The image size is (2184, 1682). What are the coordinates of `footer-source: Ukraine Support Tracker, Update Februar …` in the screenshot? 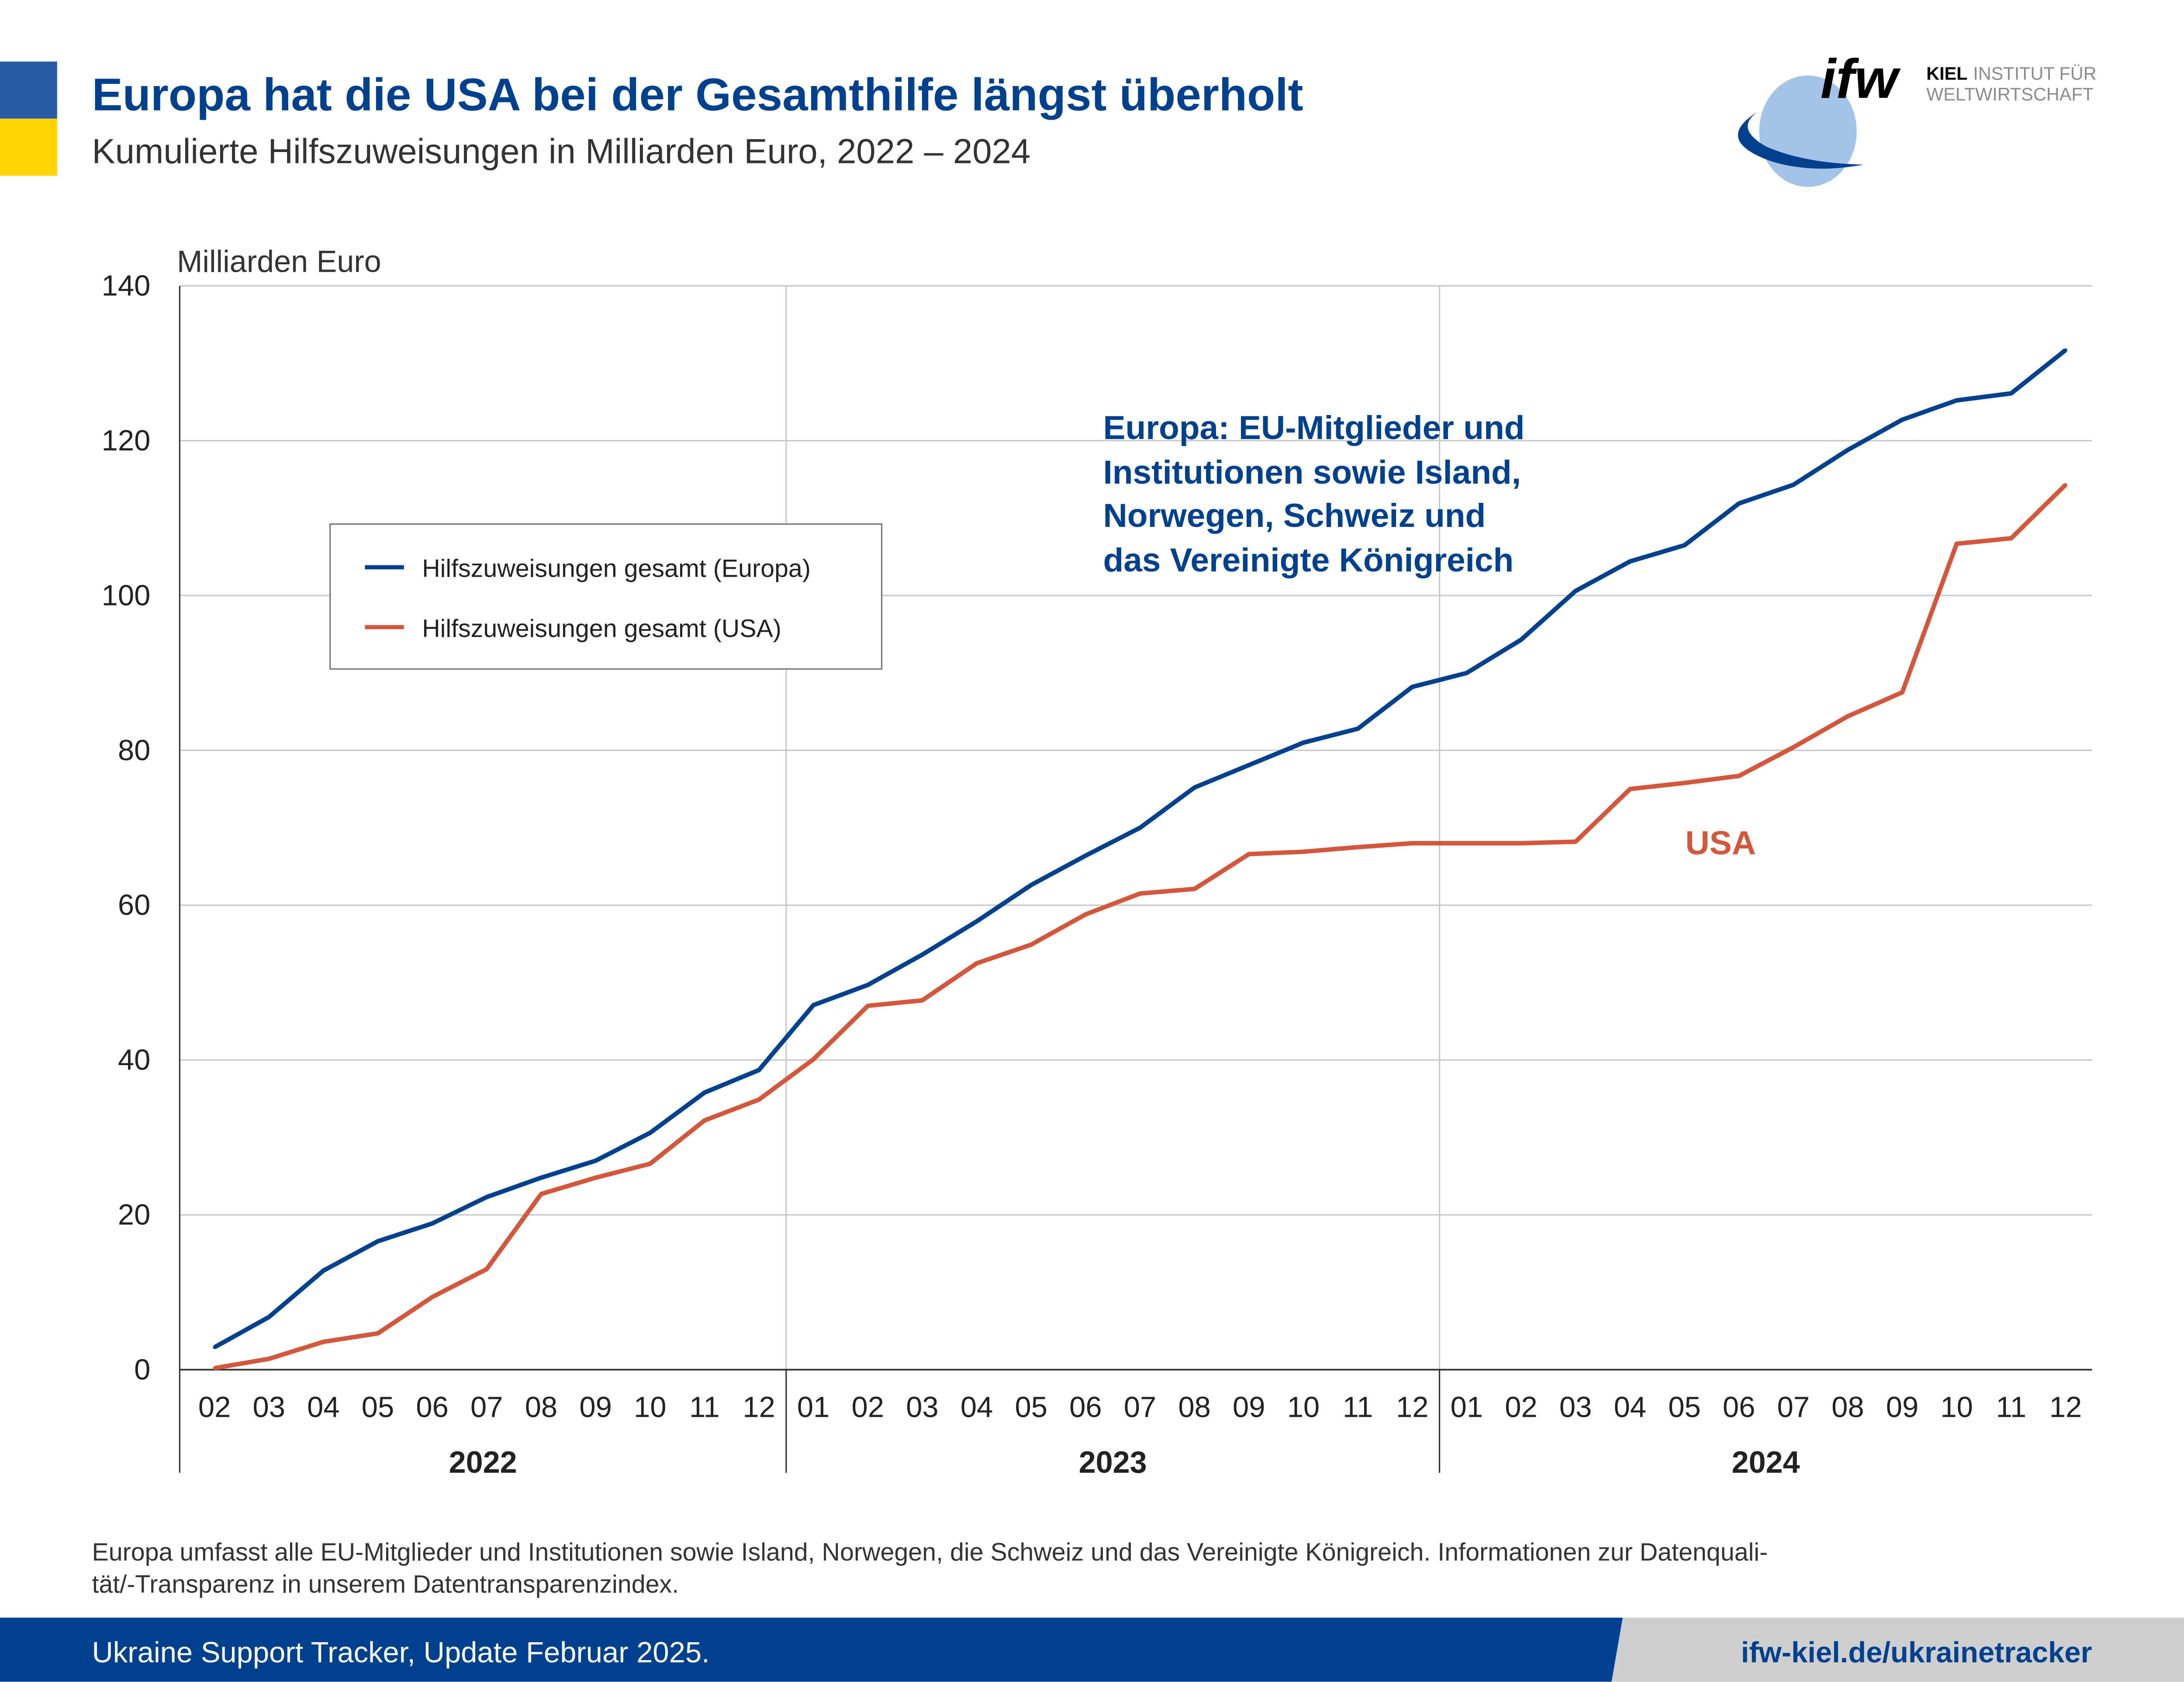 It's located at (400, 1652).